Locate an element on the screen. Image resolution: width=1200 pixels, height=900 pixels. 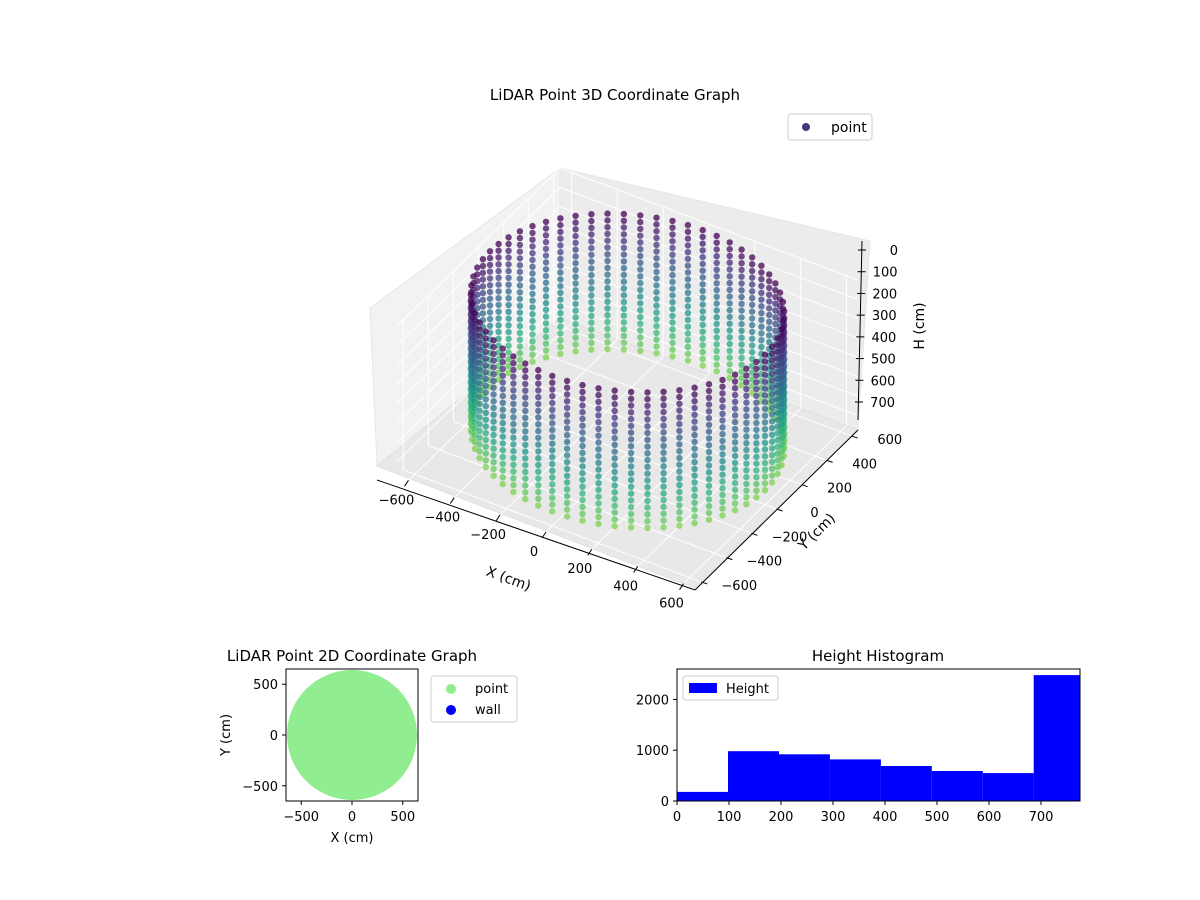
chart-3d-legend: point is located at coordinates (830, 127).